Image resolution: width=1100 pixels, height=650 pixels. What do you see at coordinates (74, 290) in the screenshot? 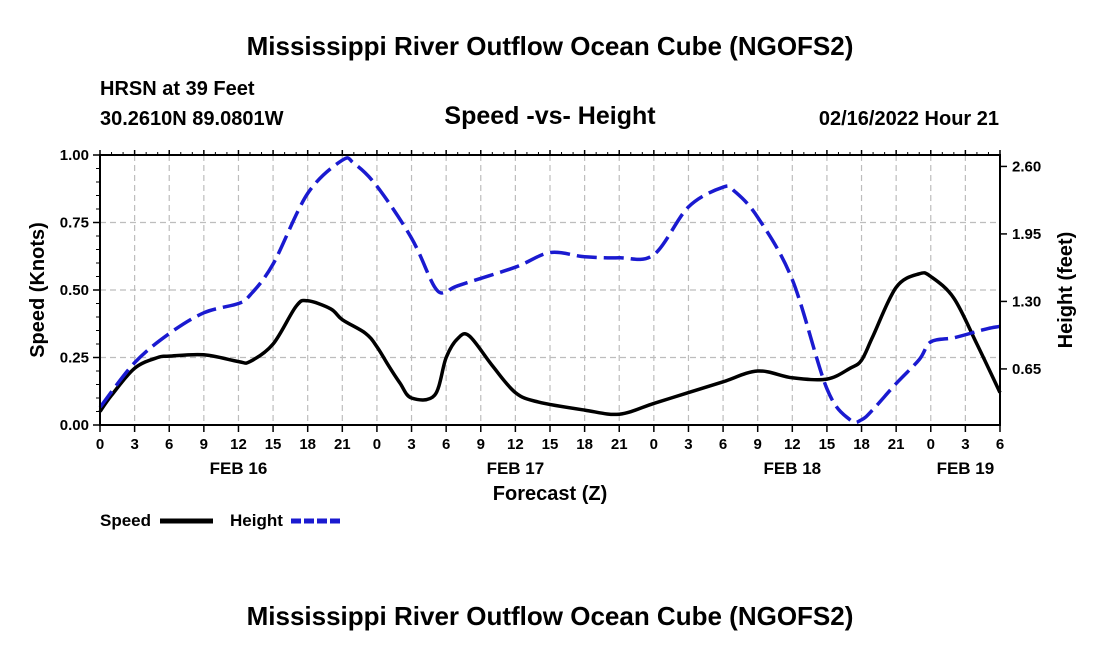
I see `y-tick-label: 0.50` at bounding box center [74, 290].